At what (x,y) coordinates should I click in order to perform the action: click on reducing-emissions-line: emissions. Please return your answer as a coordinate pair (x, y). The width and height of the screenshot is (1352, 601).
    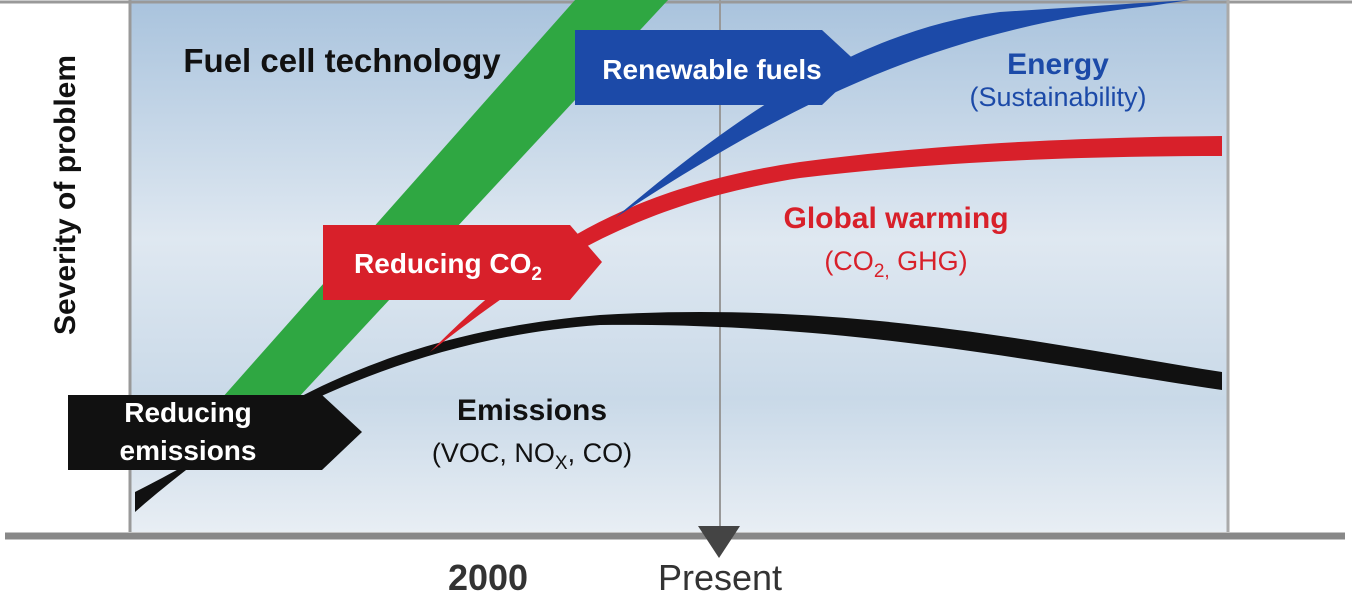
    Looking at the image, I should click on (188, 450).